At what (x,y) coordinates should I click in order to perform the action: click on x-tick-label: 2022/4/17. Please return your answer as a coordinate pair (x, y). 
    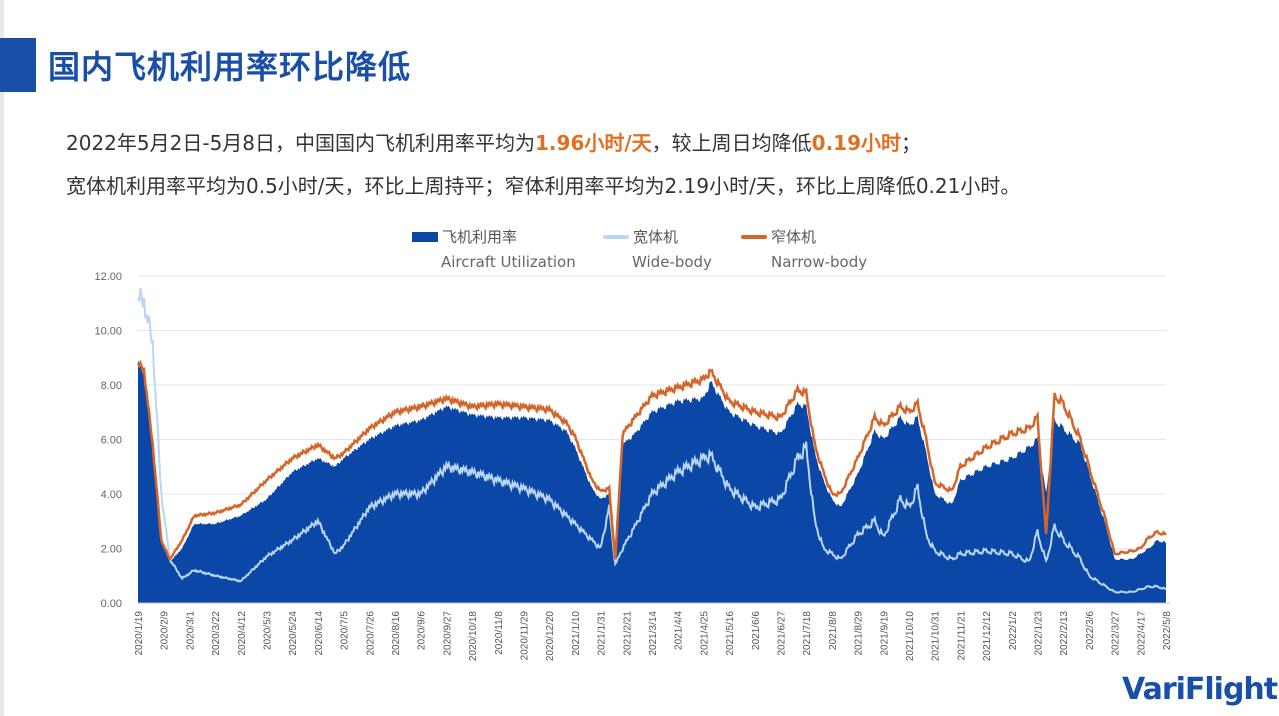
    Looking at the image, I should click on (1141, 633).